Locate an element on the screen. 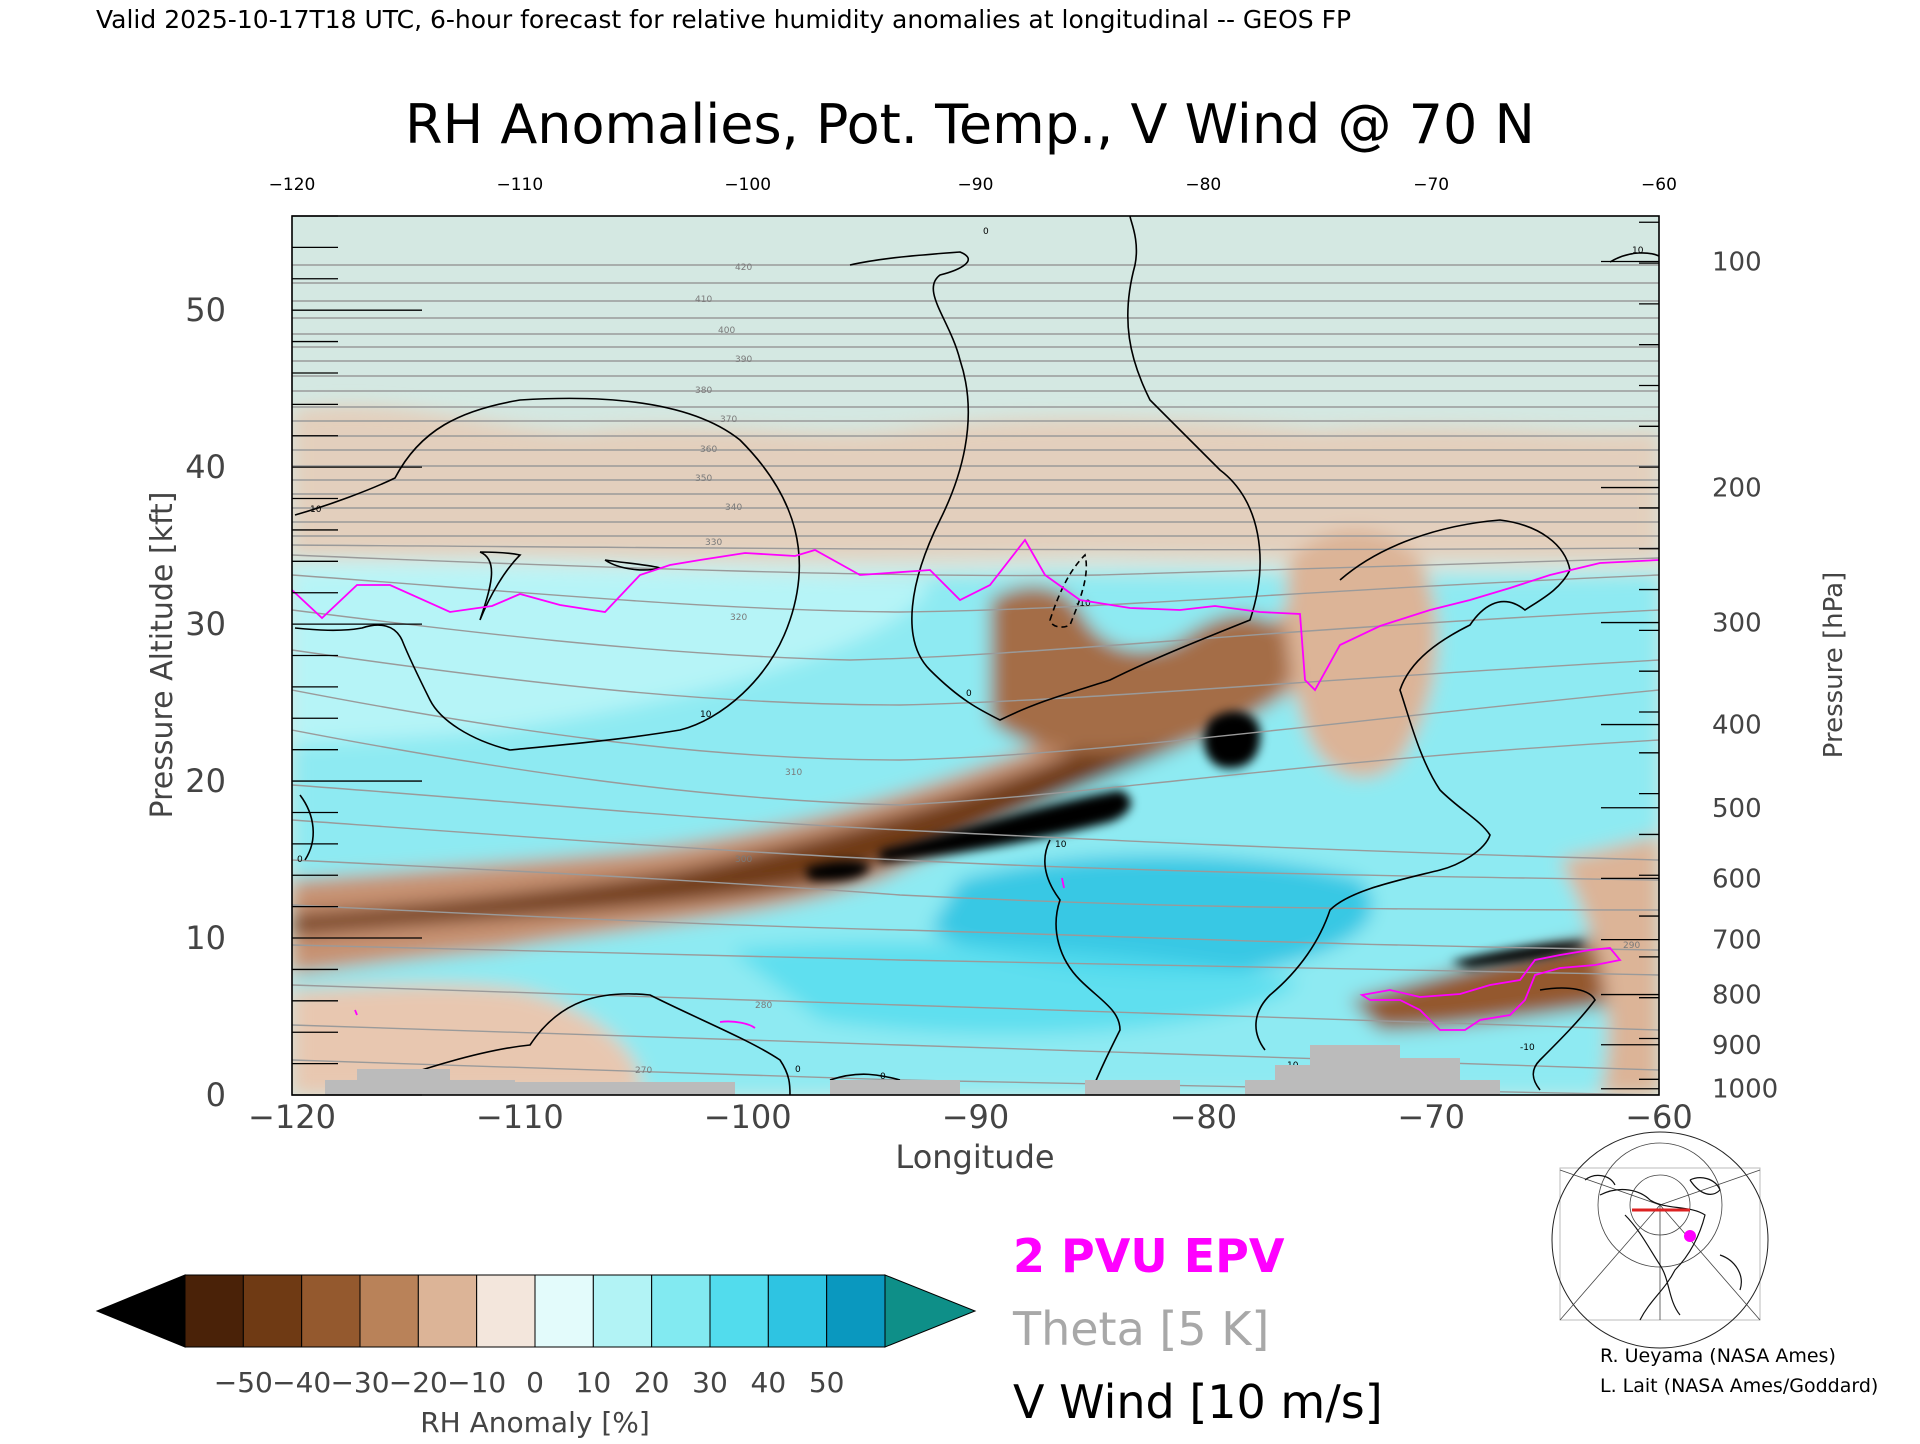 The height and width of the screenshot is (1444, 1920). y-tick-label-right: 500 is located at coordinates (1737, 809).